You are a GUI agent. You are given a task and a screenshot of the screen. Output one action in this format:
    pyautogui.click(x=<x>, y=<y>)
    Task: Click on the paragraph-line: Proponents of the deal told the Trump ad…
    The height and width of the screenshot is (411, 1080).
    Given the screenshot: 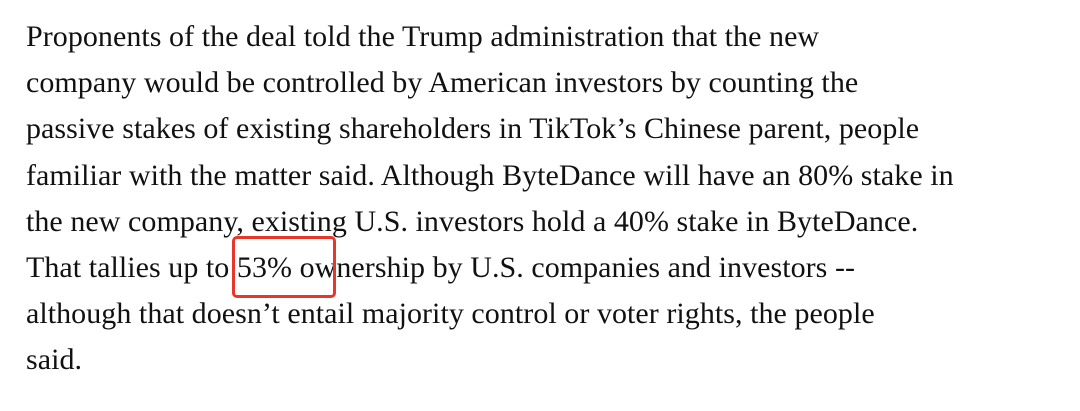 What is the action you would take?
    pyautogui.click(x=423, y=36)
    